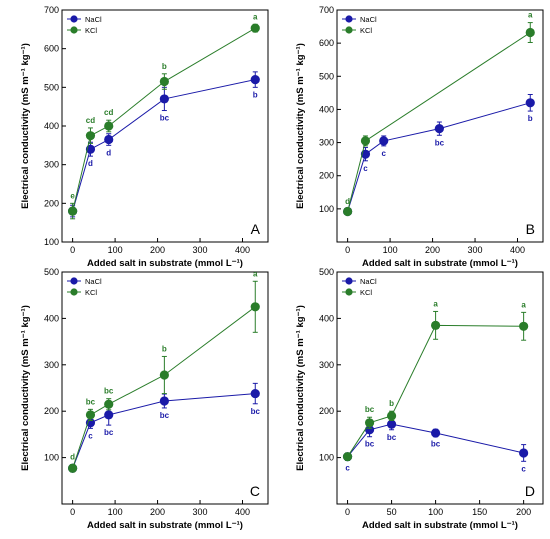 The width and height of the screenshot is (550, 539). I want to click on x-tick-label: 200, so click(523, 512).